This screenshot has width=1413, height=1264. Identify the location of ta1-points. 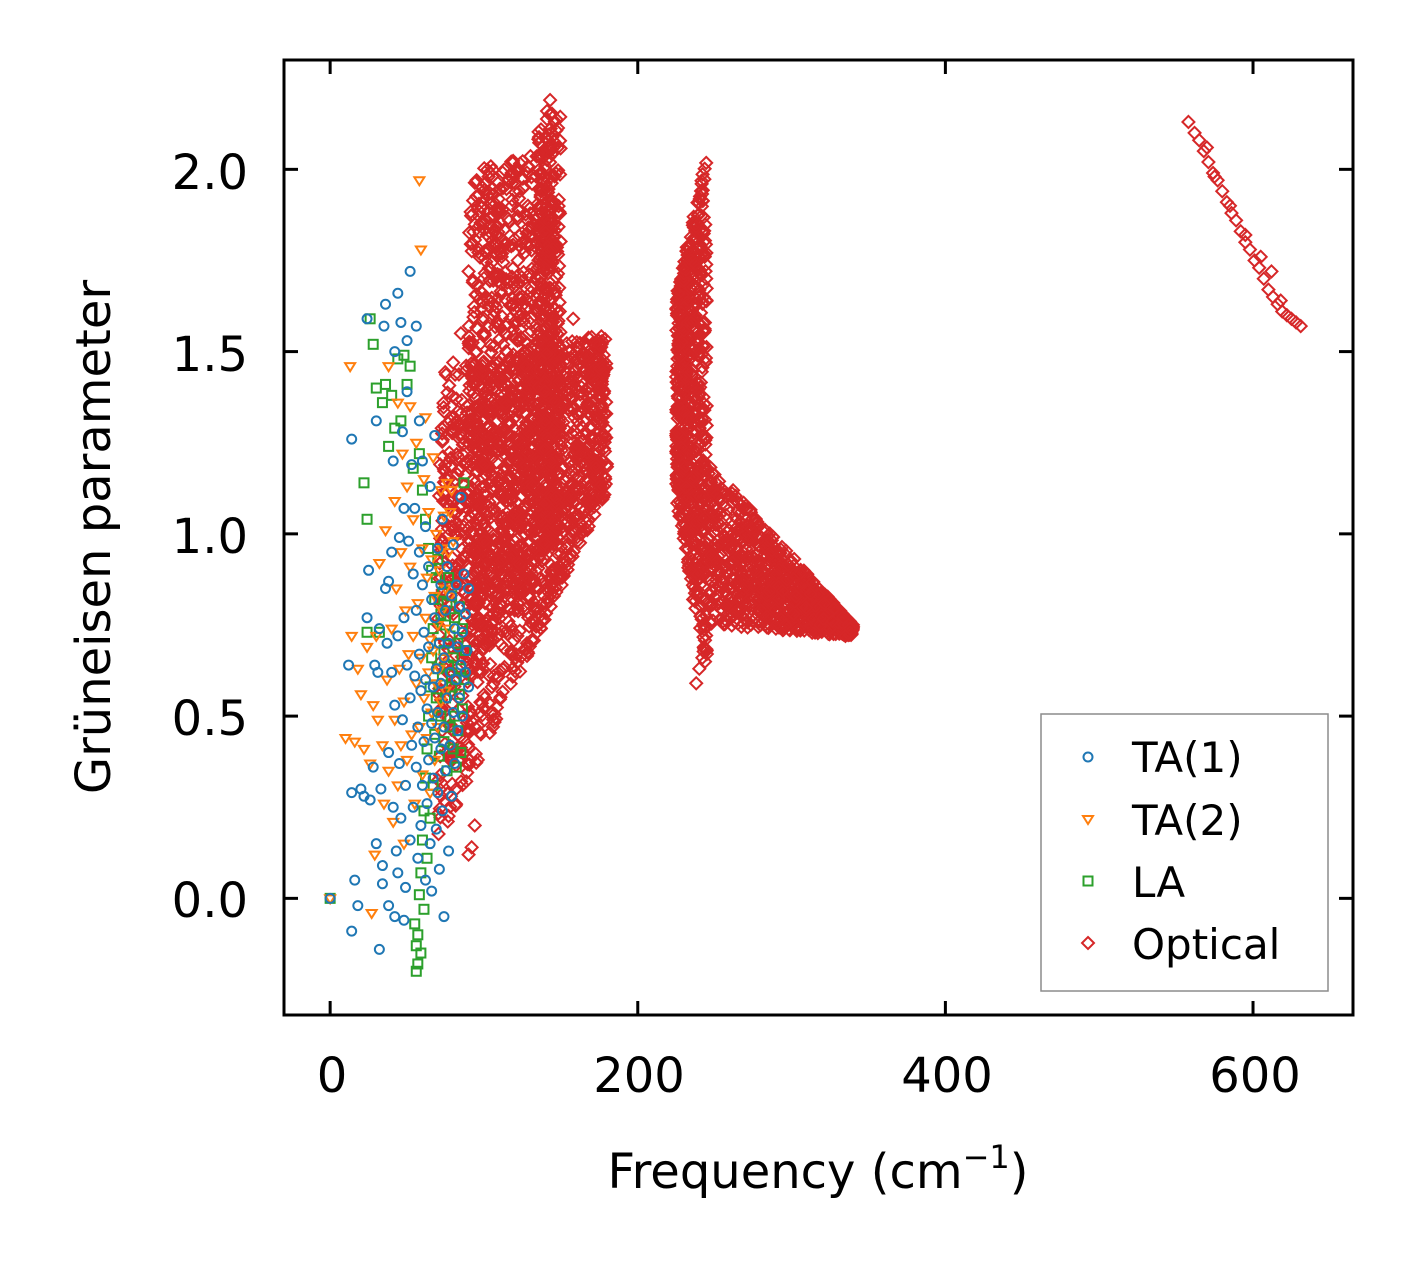
(399, 610).